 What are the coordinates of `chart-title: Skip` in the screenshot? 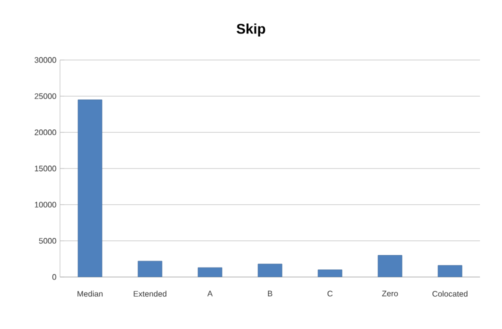 It's located at (251, 29).